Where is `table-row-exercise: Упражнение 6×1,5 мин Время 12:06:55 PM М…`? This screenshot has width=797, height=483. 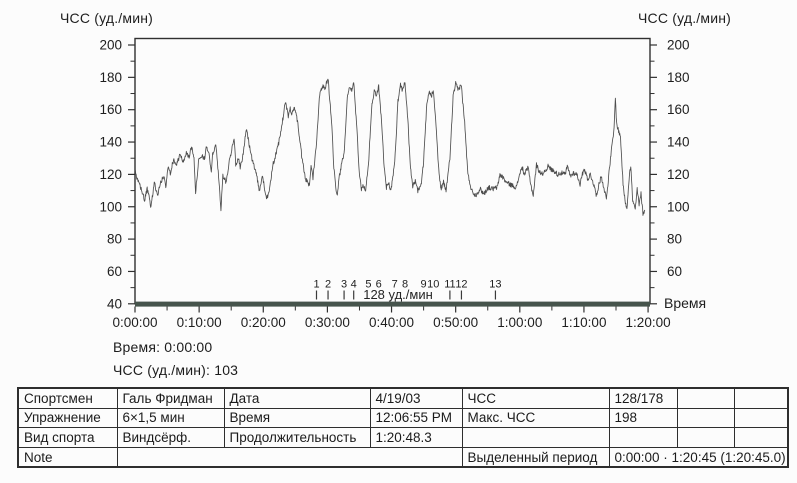 table-row-exercise: Упражнение 6×1,5 мин Время 12:06:55 PM М… is located at coordinates (403, 418).